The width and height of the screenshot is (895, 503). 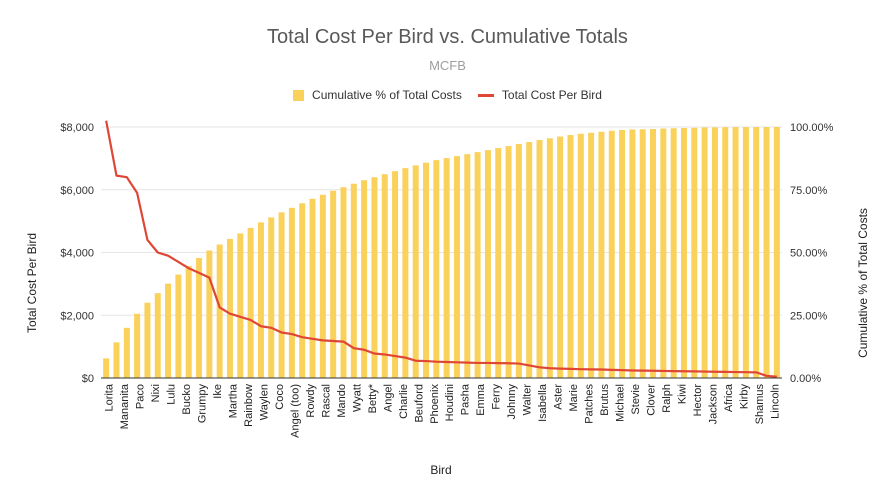 What do you see at coordinates (543, 402) in the screenshot?
I see `x-tick-label: Isabella` at bounding box center [543, 402].